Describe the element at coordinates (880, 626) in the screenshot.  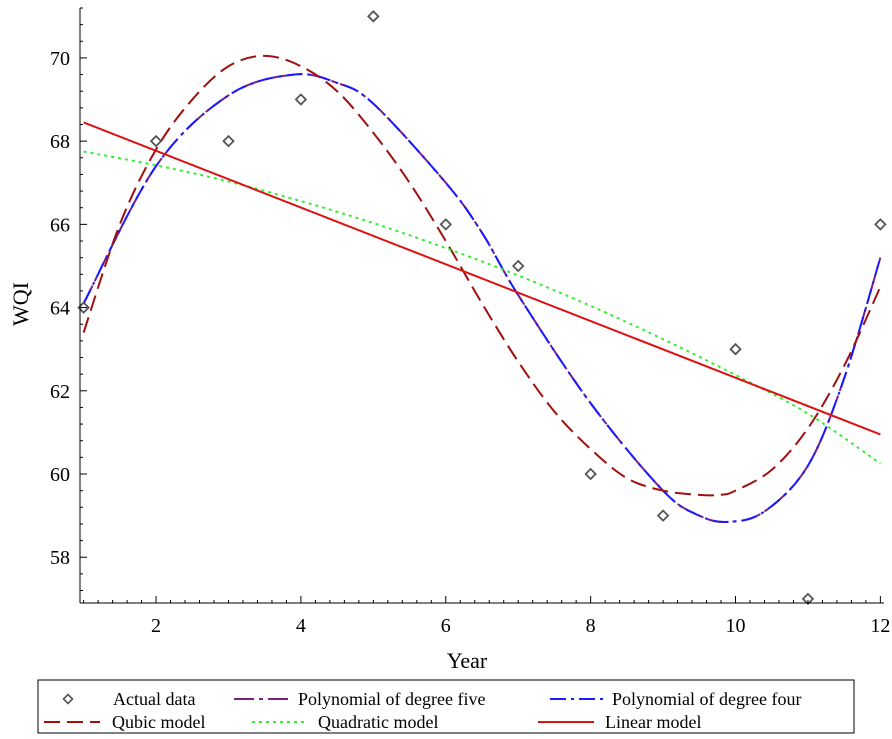
I see `x-tick-label: 12` at that location.